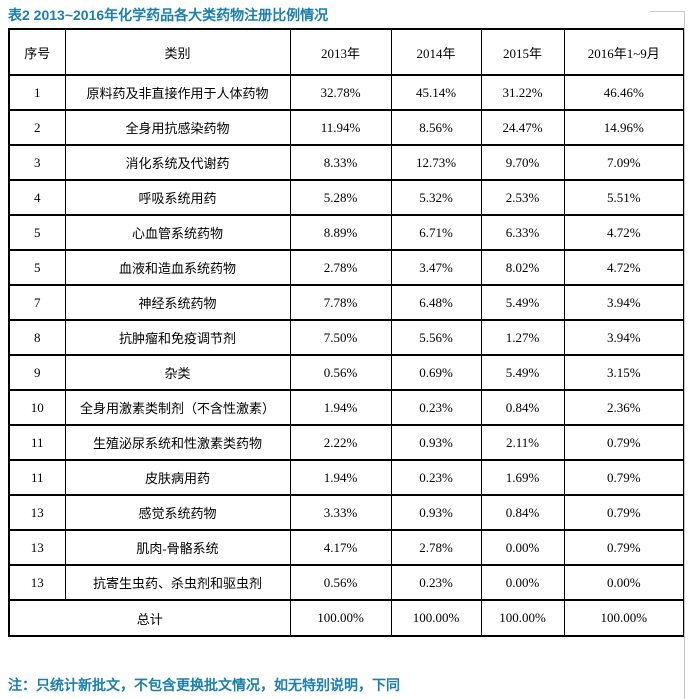 This screenshot has width=691, height=699. Describe the element at coordinates (177, 582) in the screenshot. I see `cell-category: 抗寄生虫药、杀虫剂和驱虫剂` at that location.